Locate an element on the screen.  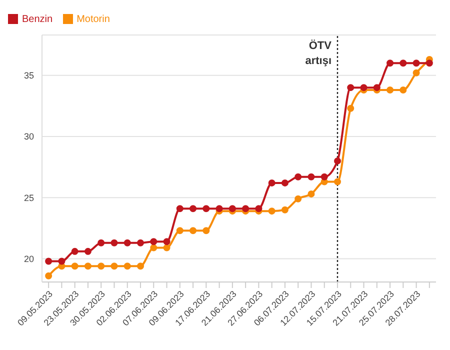
legend-label: Motorin is located at coordinates (93, 19).